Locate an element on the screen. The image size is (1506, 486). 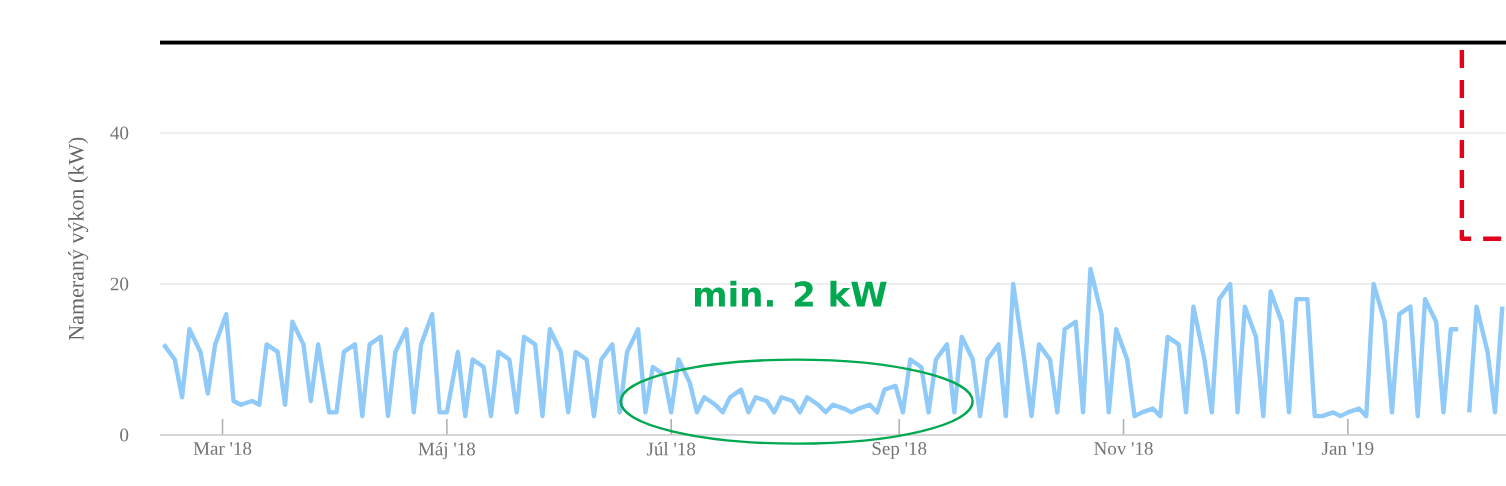
x-tick-label: Sep '18 is located at coordinates (899, 450).